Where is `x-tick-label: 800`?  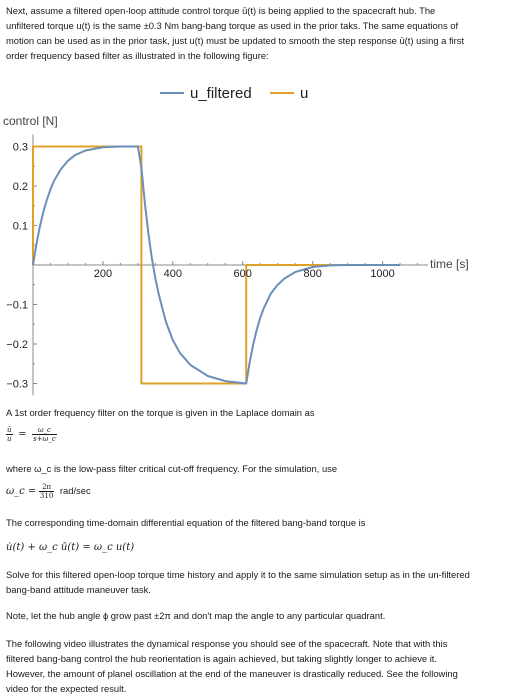
x-tick-label: 800 is located at coordinates (312, 274).